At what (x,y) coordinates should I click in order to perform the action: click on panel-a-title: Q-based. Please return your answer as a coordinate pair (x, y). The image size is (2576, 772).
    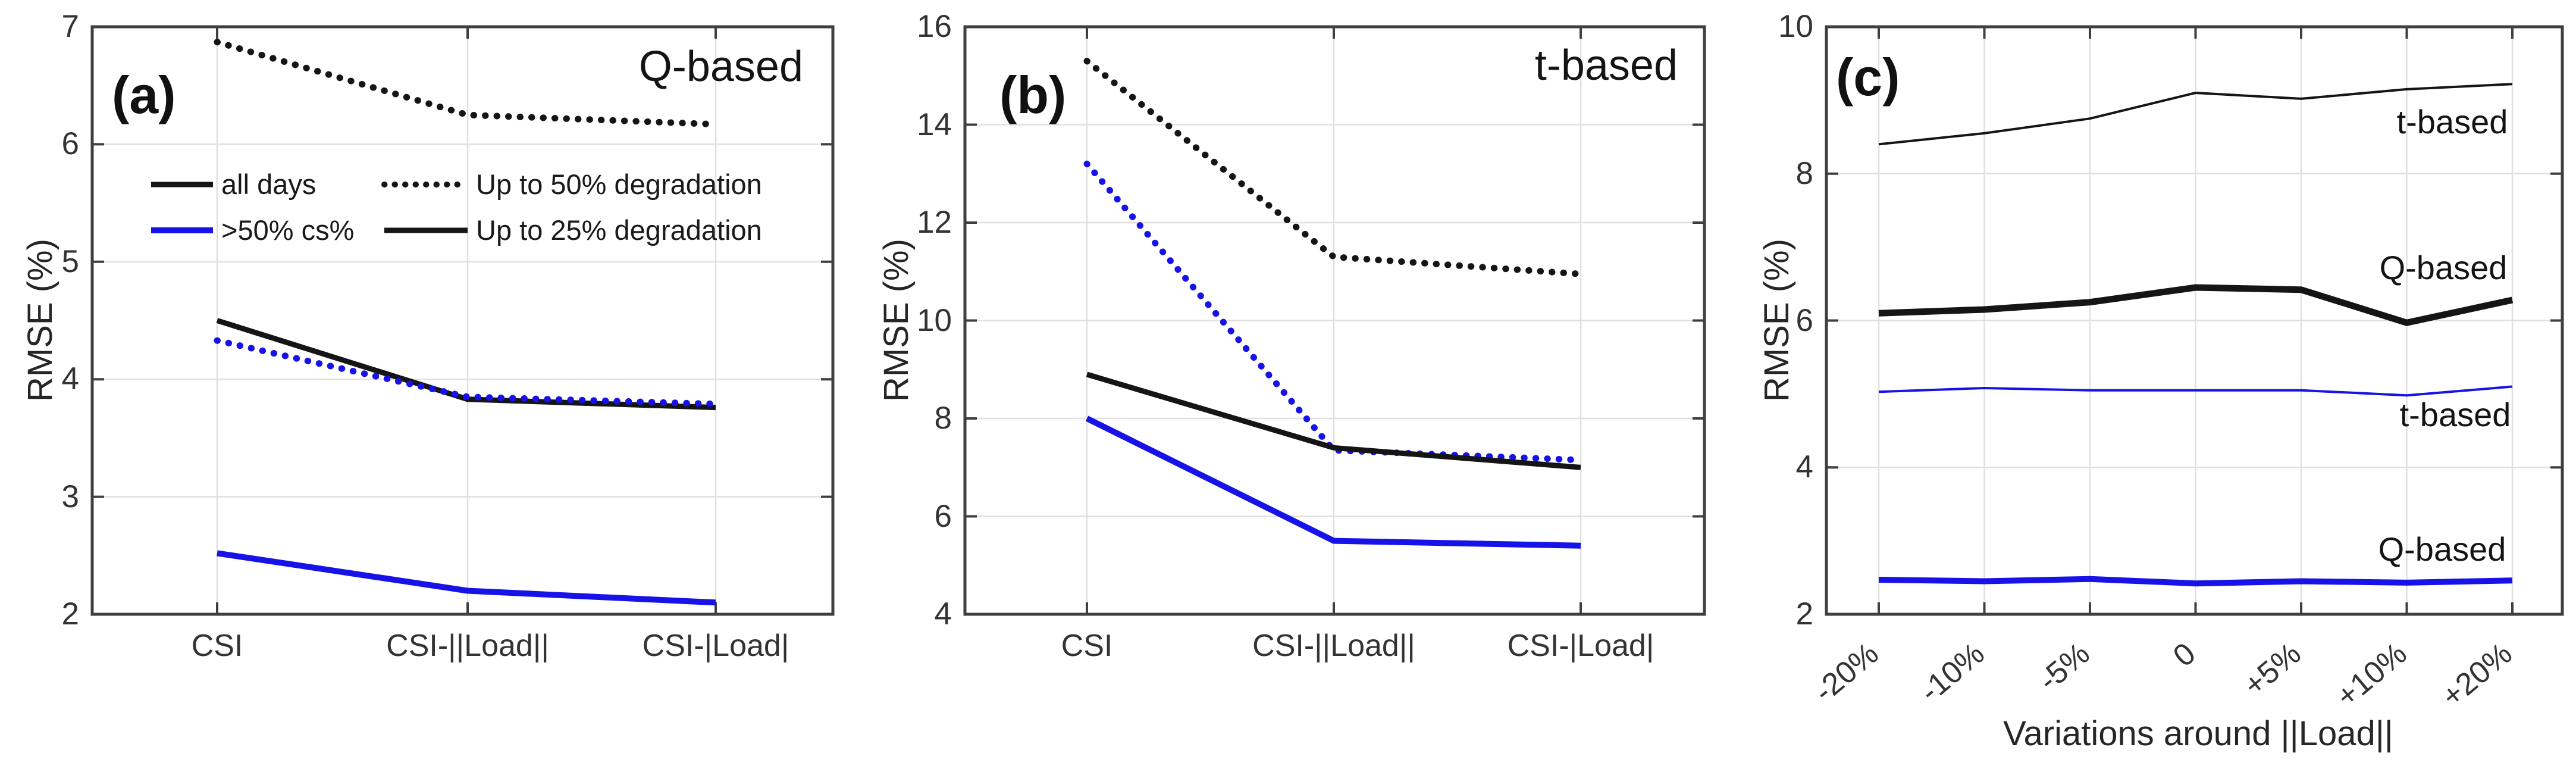
    Looking at the image, I should click on (720, 66).